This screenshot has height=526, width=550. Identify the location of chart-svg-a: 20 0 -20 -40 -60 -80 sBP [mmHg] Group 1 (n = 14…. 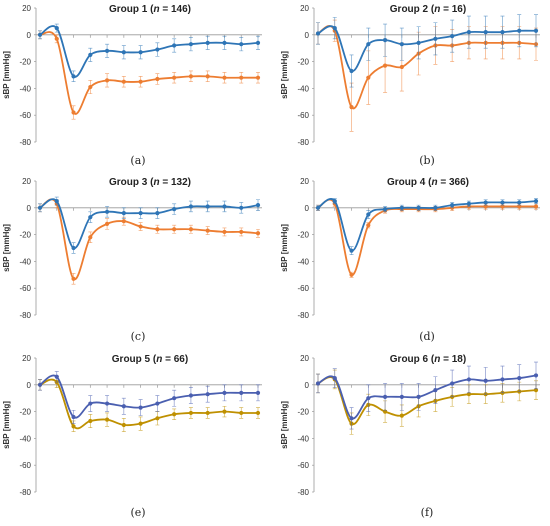
(132, 75).